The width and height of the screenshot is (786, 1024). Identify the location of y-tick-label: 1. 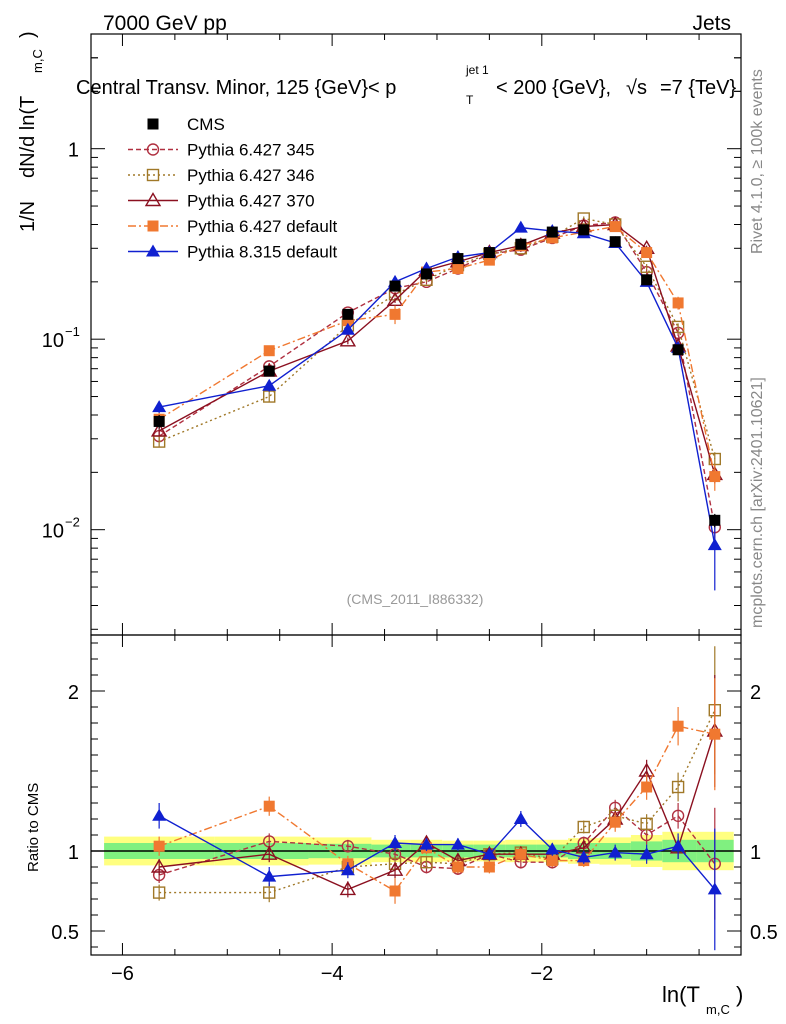
(73, 151).